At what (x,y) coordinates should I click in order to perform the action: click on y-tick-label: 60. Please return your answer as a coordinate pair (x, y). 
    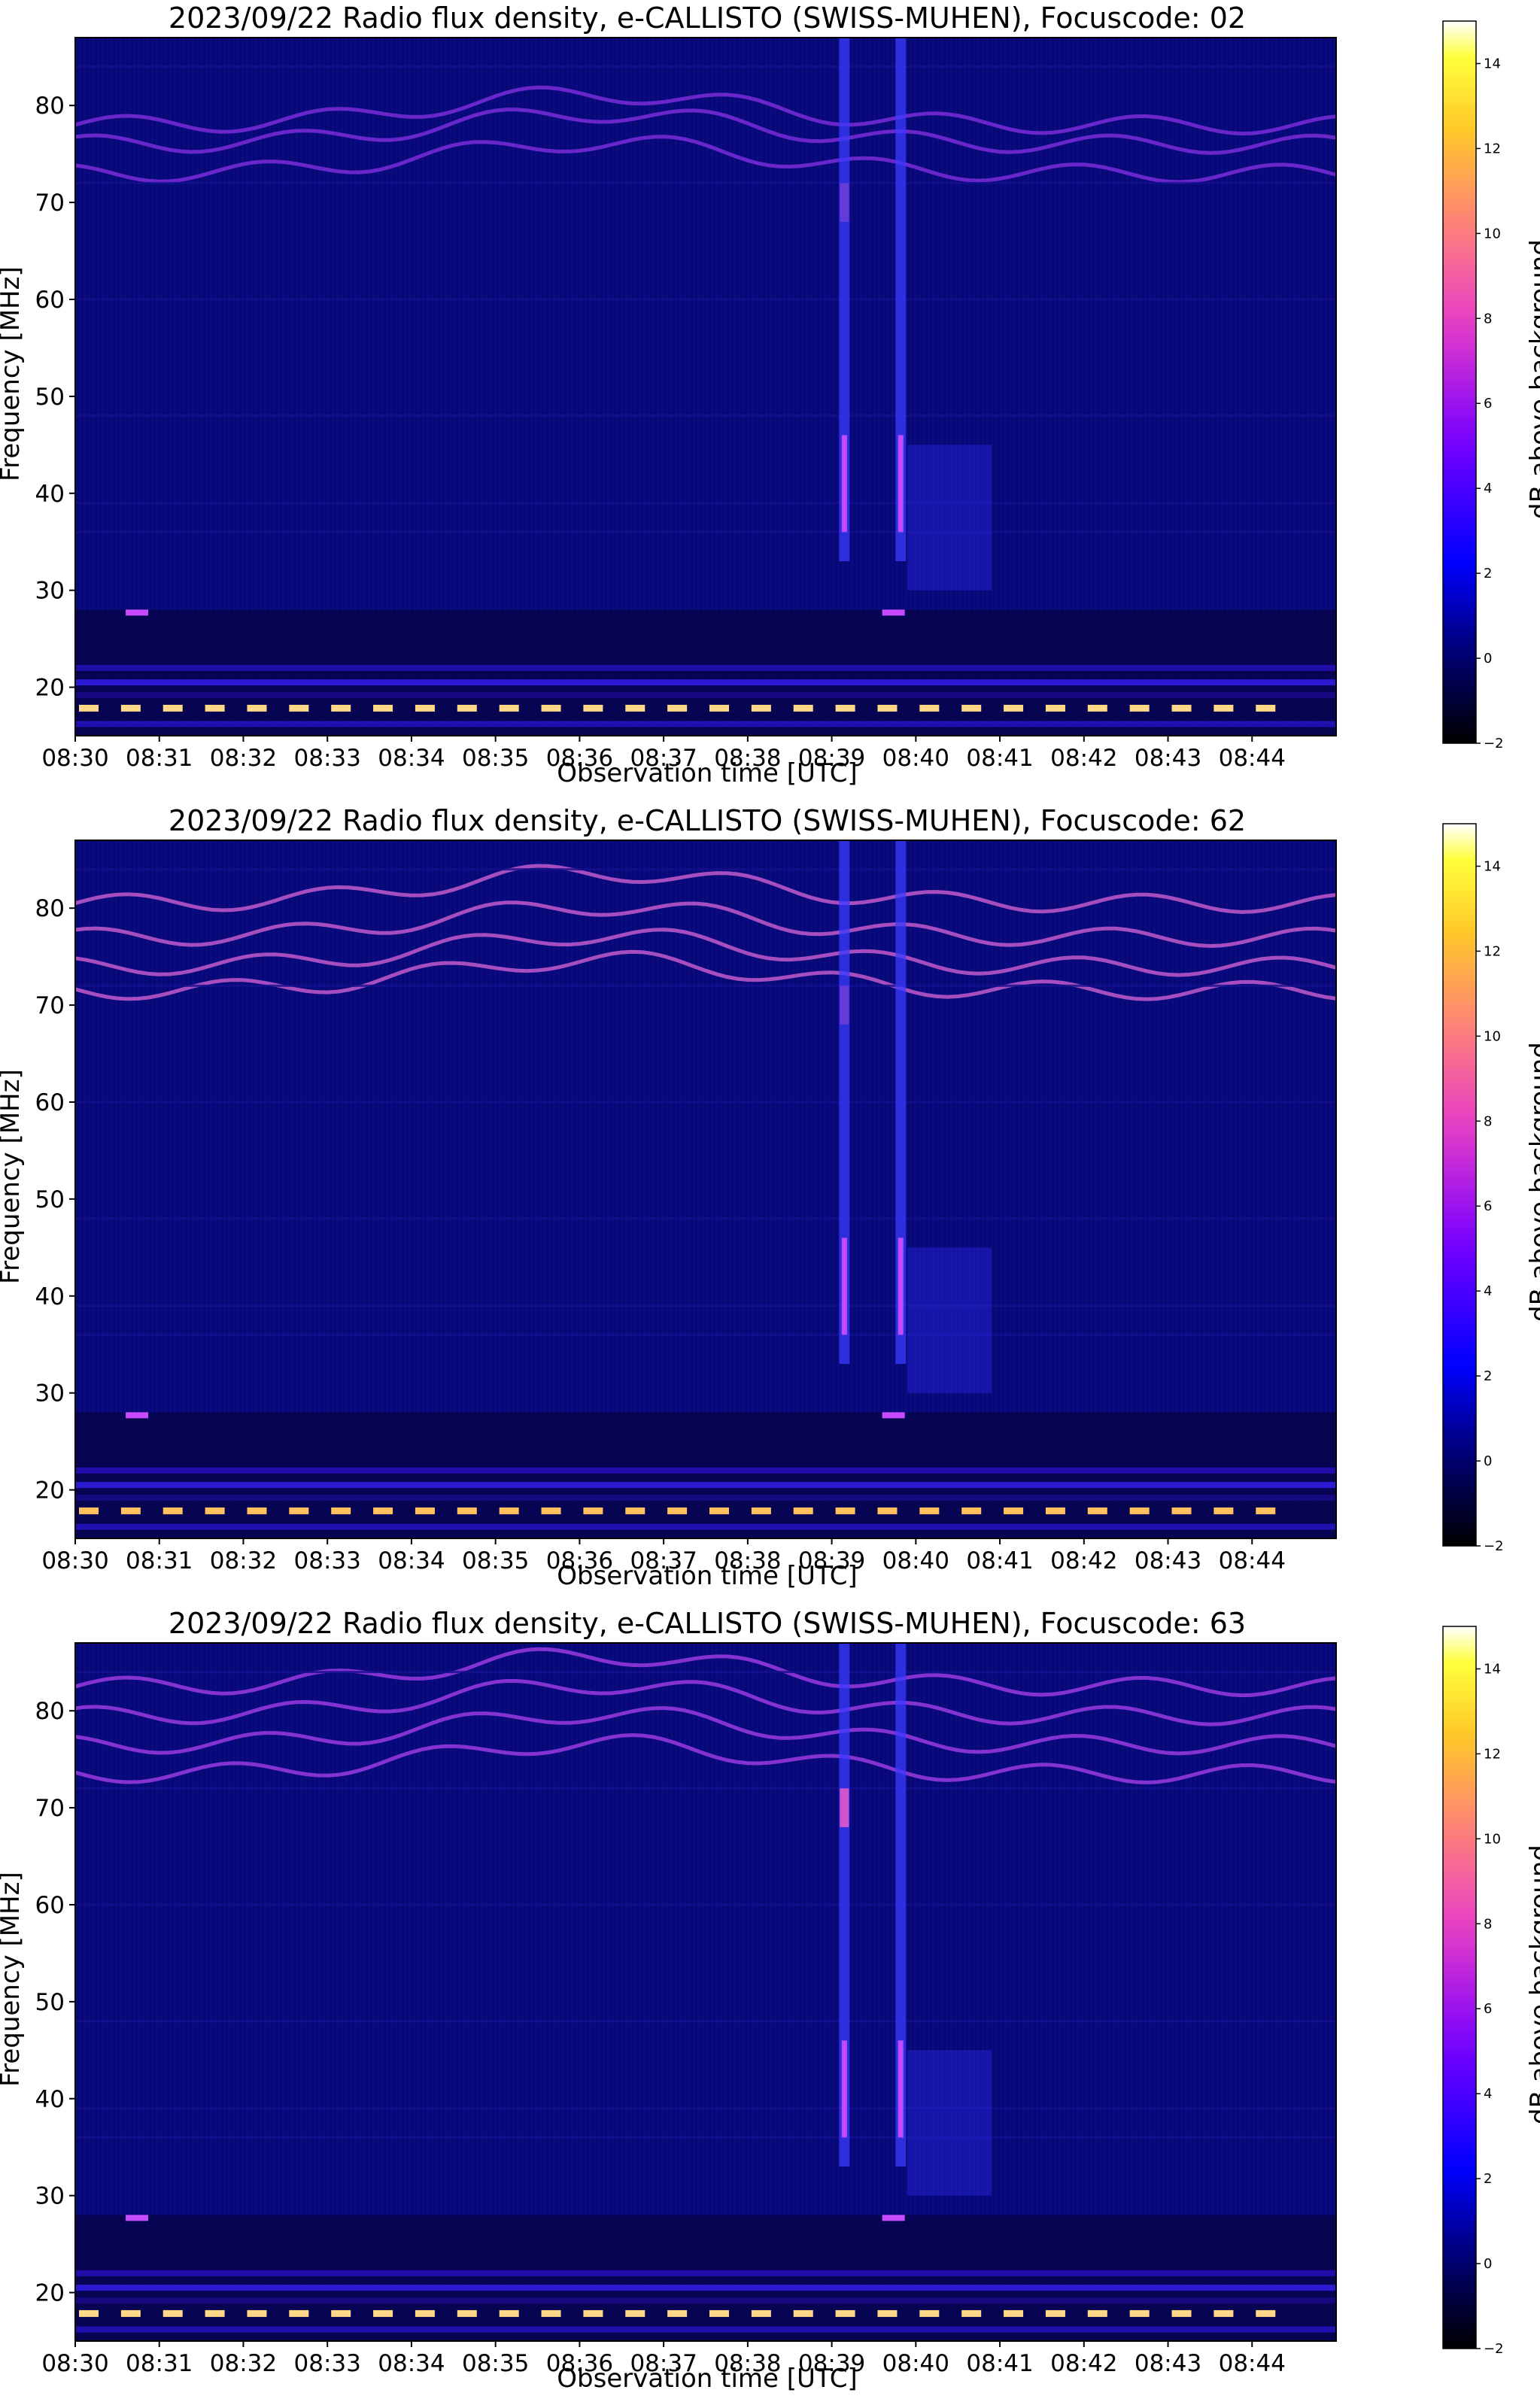
    Looking at the image, I should click on (50, 300).